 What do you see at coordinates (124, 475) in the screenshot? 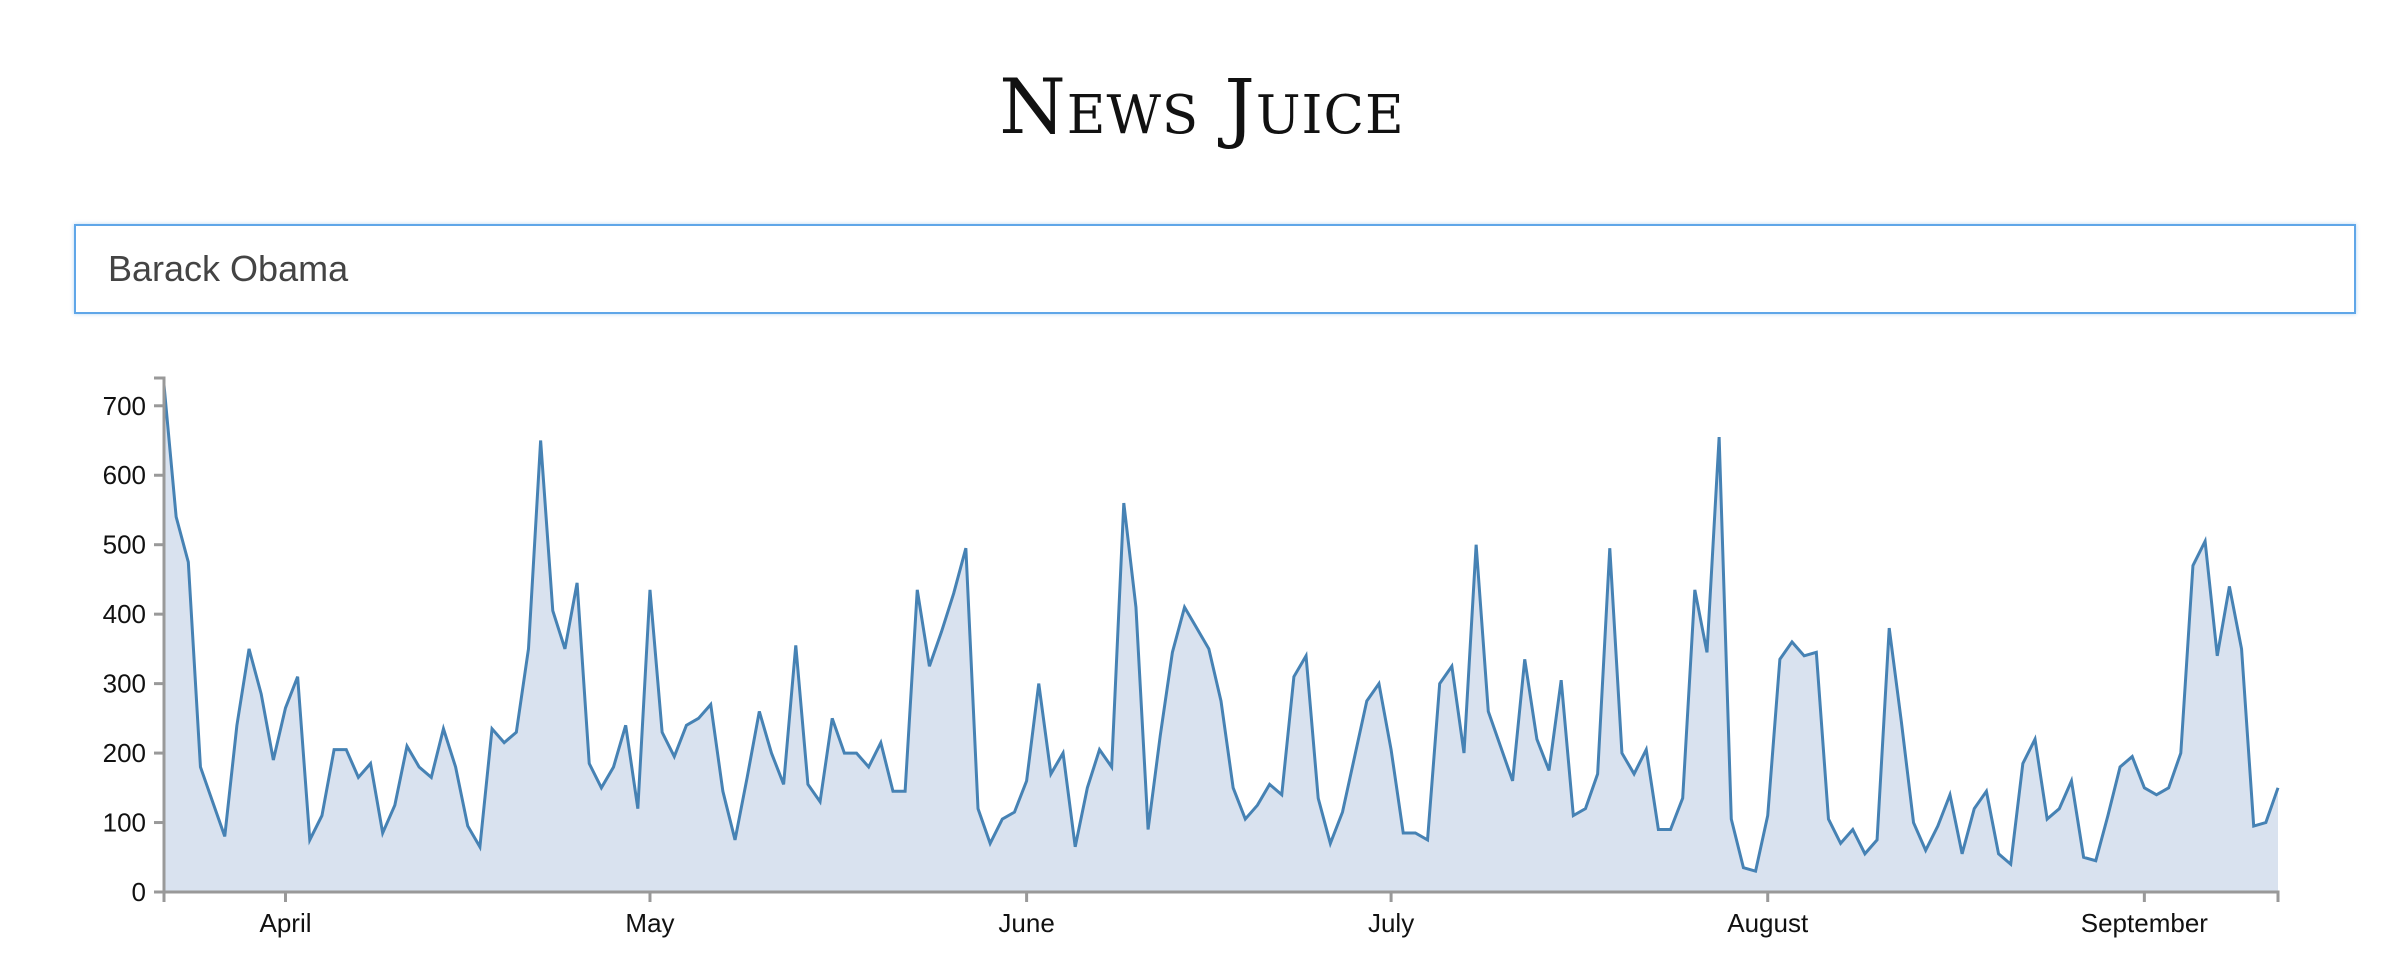
I see `y-tick-label: 600` at bounding box center [124, 475].